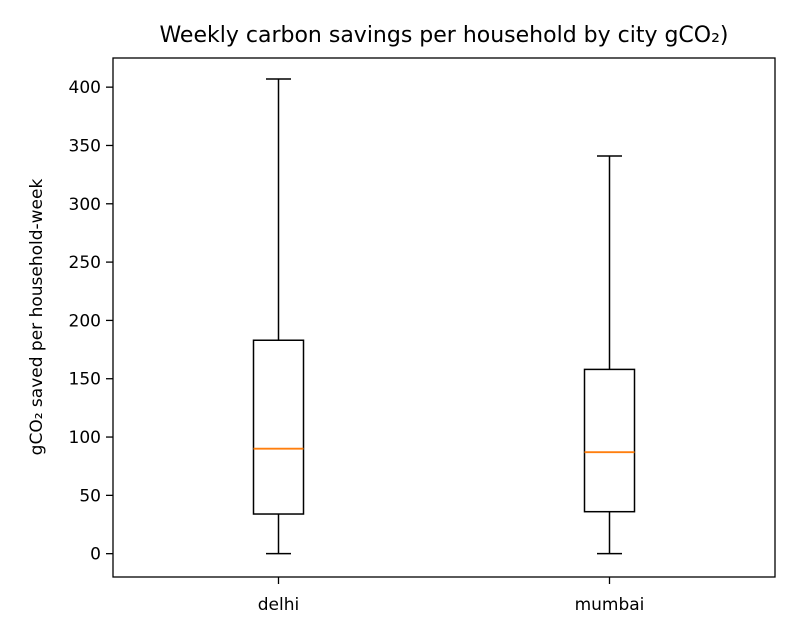  What do you see at coordinates (85, 438) in the screenshot?
I see `y-tick-label: 100` at bounding box center [85, 438].